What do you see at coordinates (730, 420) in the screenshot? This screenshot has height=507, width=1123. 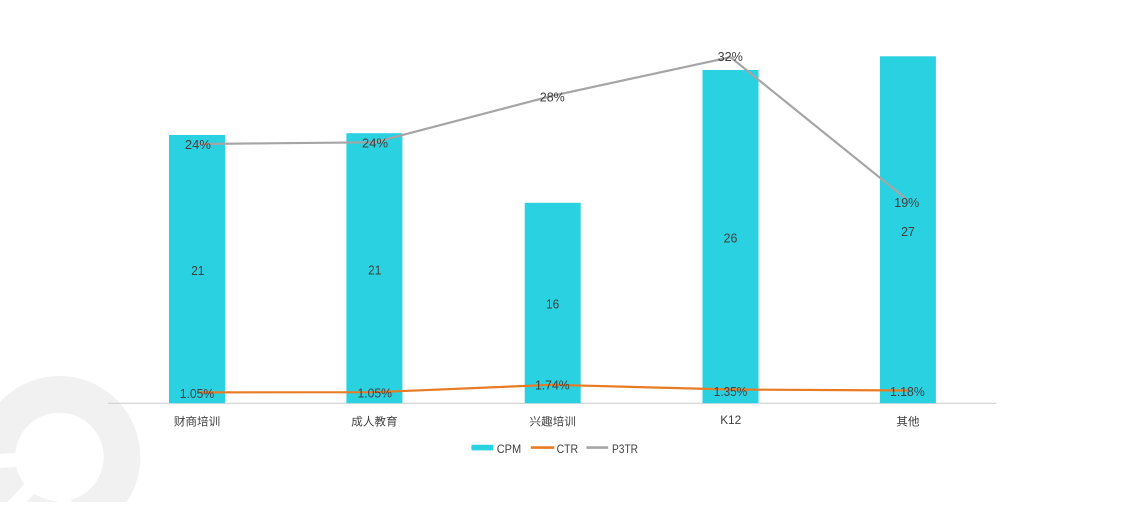 I see `svg-text: K12` at bounding box center [730, 420].